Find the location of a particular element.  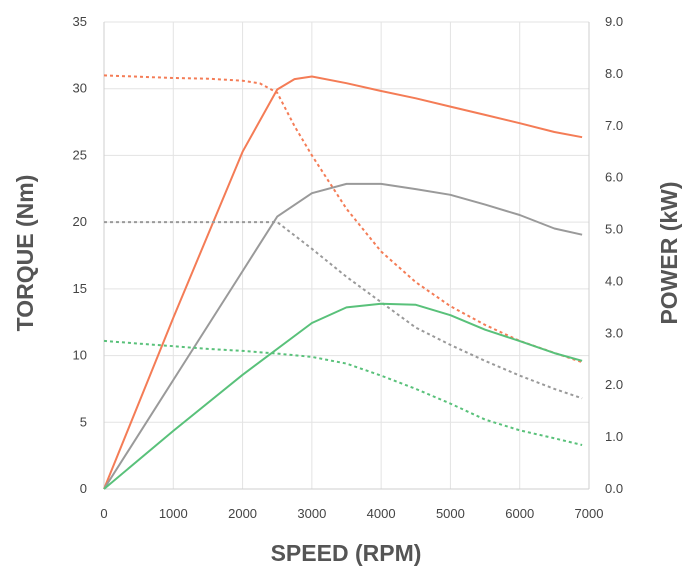

x-axis-title: SPEED (RPM) is located at coordinates (346, 553).